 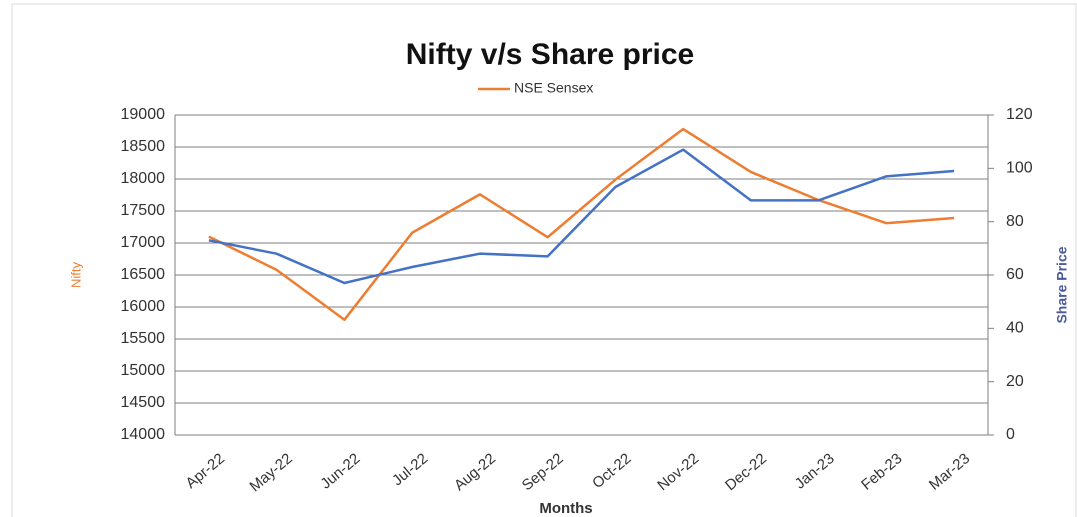 What do you see at coordinates (1019, 168) in the screenshot?
I see `y2-tick-label: 100` at bounding box center [1019, 168].